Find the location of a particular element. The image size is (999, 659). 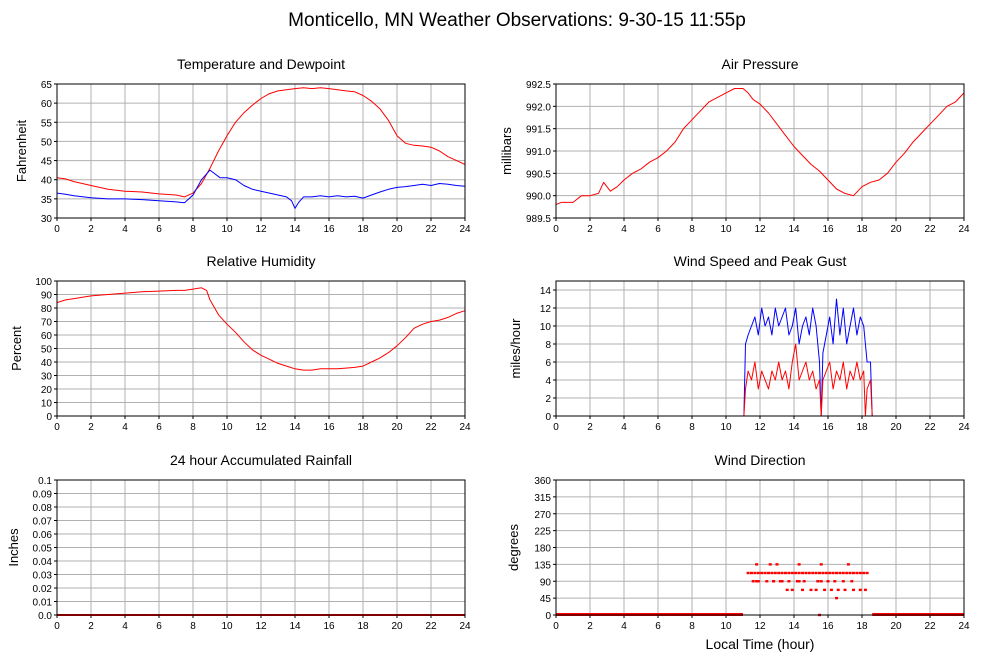

y-tick-label: 0.05 is located at coordinates (43, 549).